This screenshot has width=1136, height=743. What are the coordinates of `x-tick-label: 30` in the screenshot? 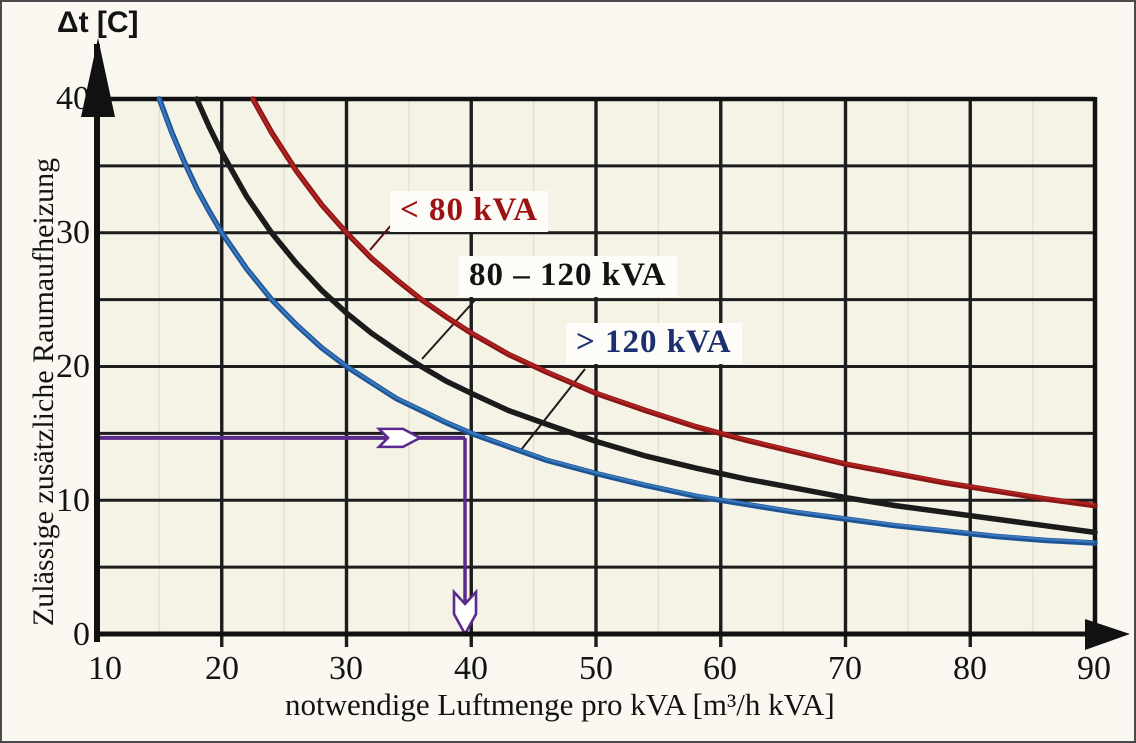 It's located at (346, 668).